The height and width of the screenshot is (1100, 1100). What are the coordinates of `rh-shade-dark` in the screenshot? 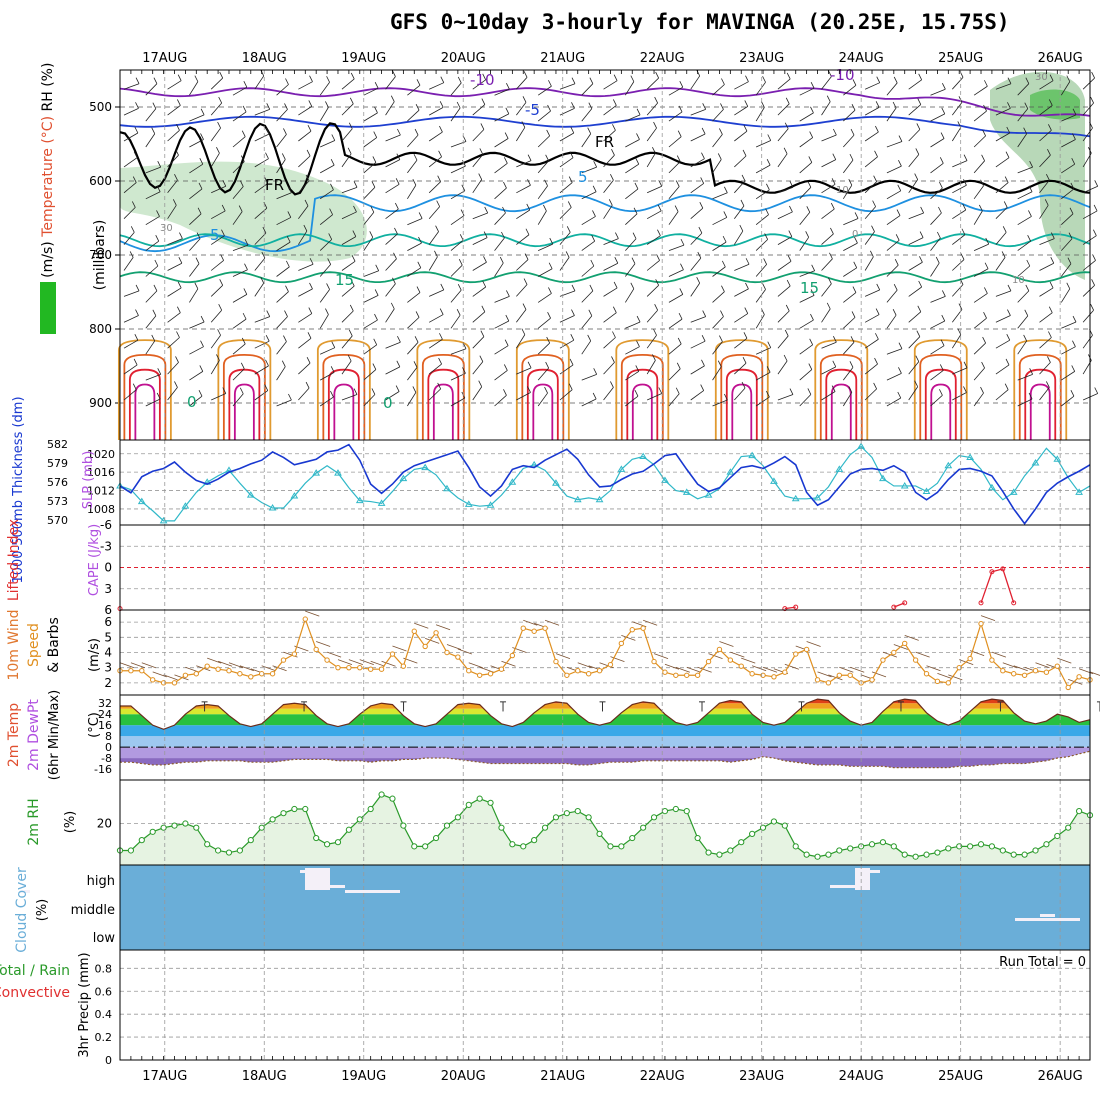 It's located at (1055, 104).